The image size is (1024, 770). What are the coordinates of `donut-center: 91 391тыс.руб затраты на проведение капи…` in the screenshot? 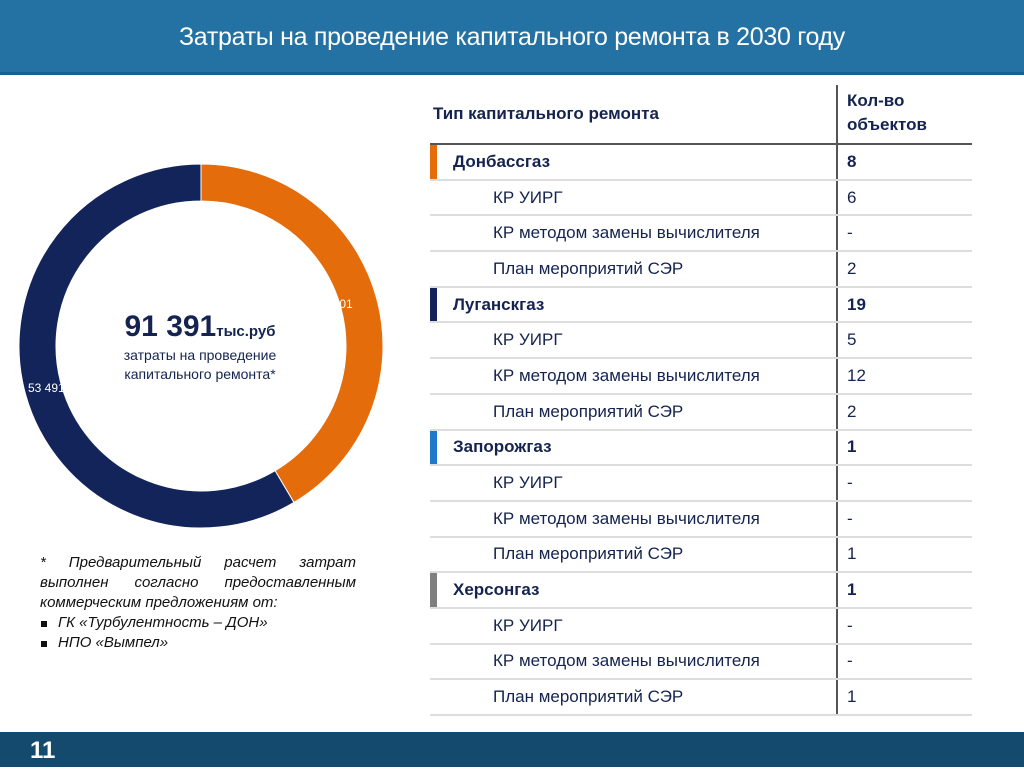 It's located at (200, 347).